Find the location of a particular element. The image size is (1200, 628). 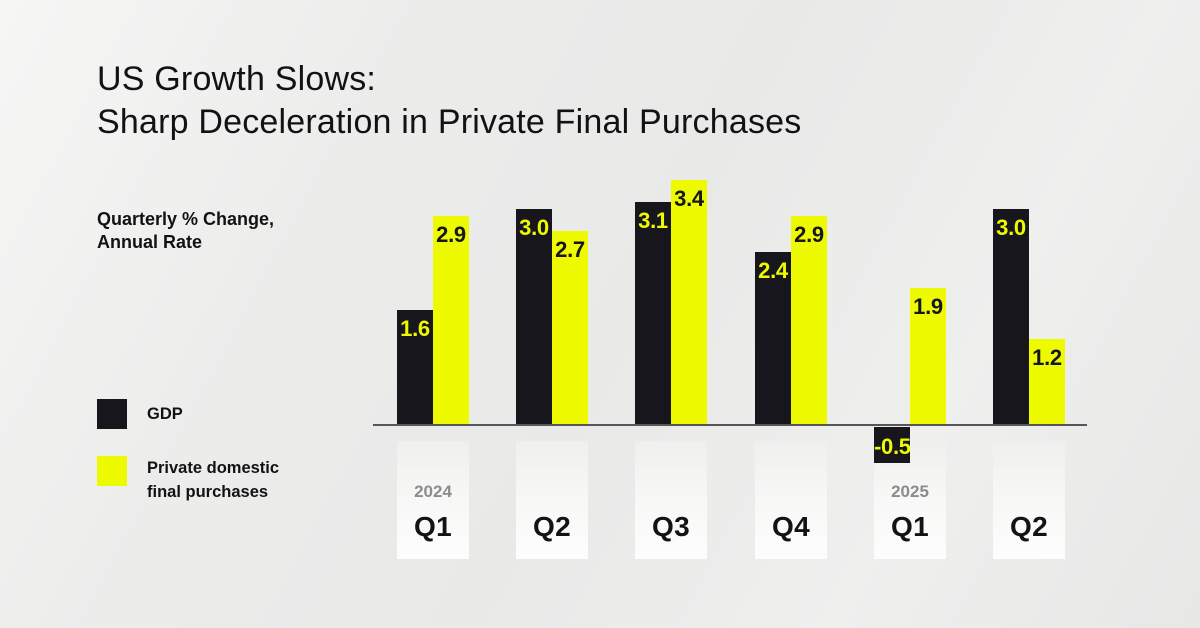

bar-value-label: 1.2 is located at coordinates (1047, 357).